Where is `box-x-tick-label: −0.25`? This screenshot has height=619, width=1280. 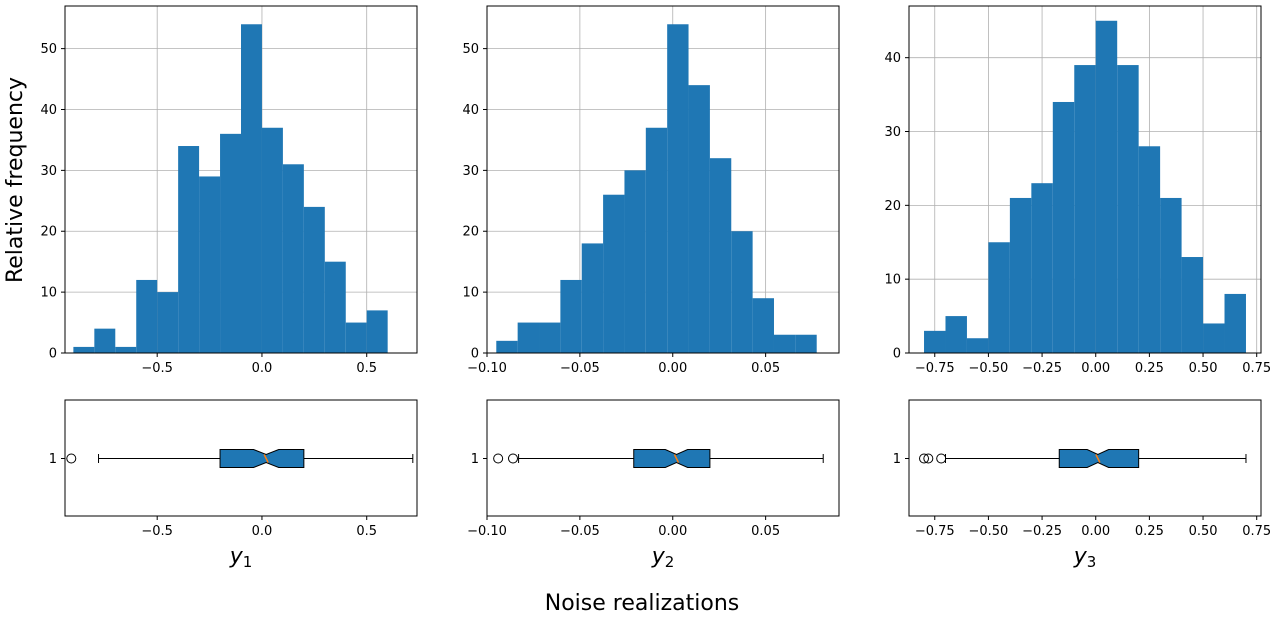 box-x-tick-label: −0.25 is located at coordinates (1042, 531).